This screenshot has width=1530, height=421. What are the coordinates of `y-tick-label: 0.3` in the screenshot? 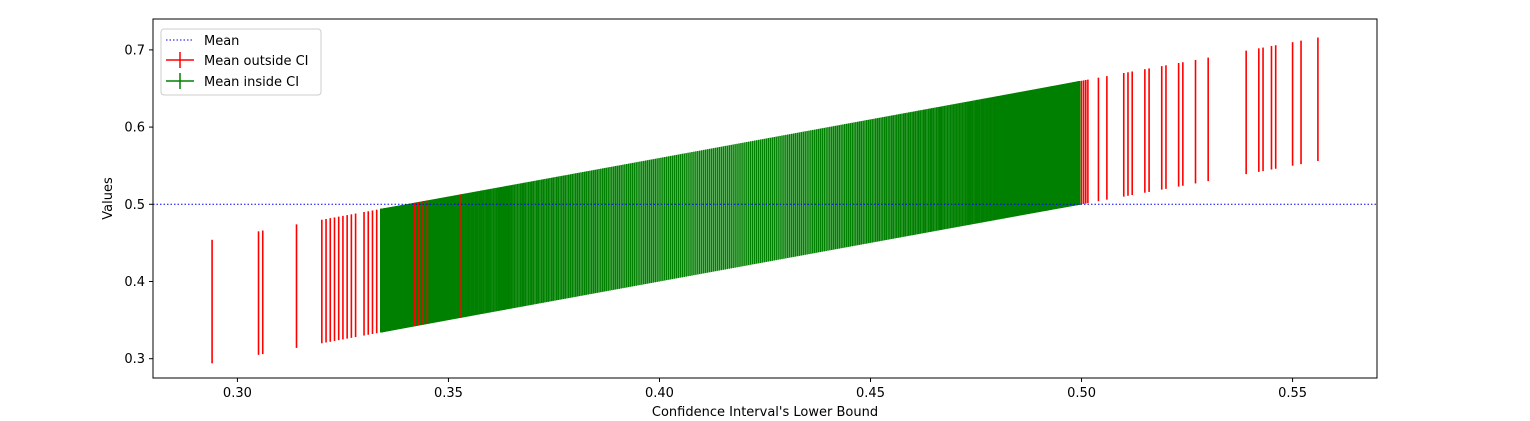 It's located at (134, 359).